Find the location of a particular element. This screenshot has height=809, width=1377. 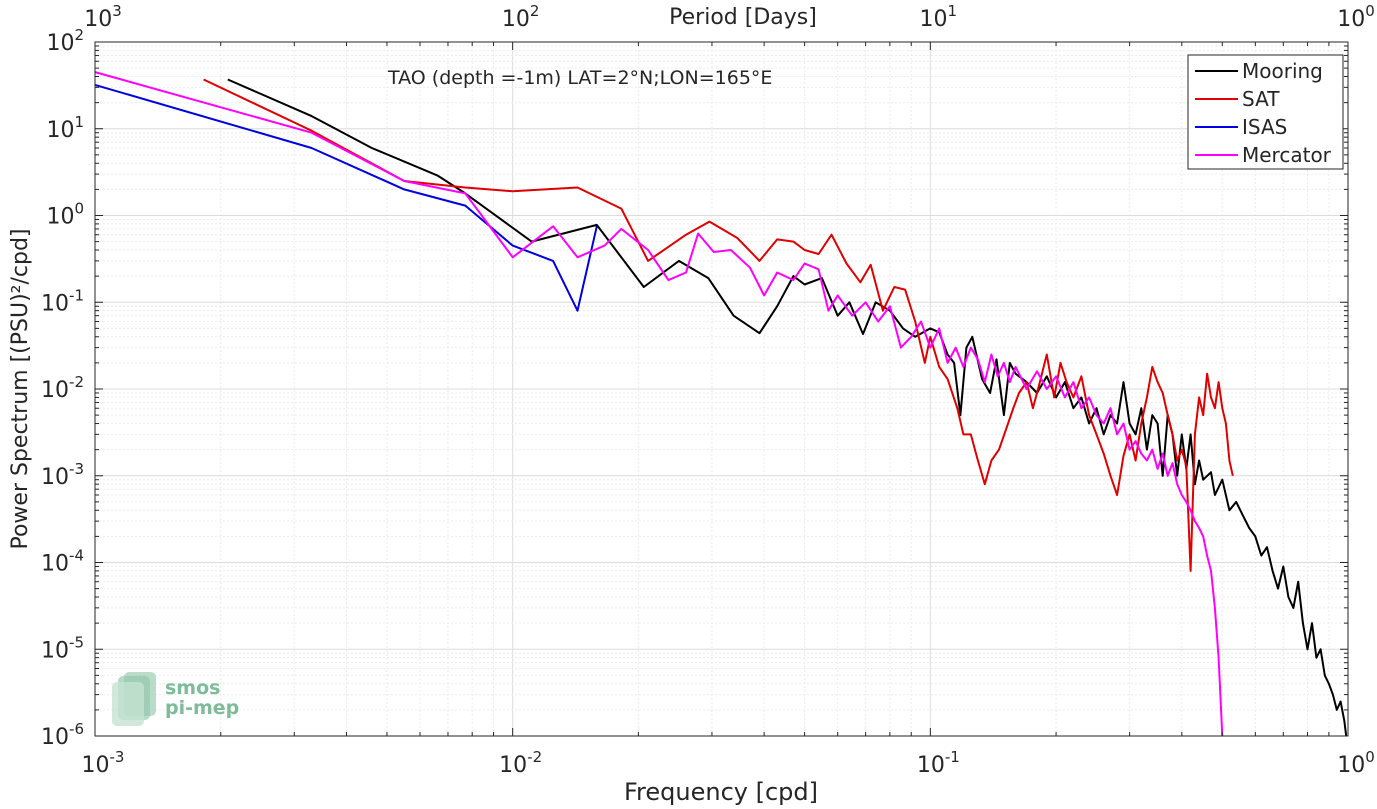

legend-label-mercator: Mercator is located at coordinates (1287, 155).